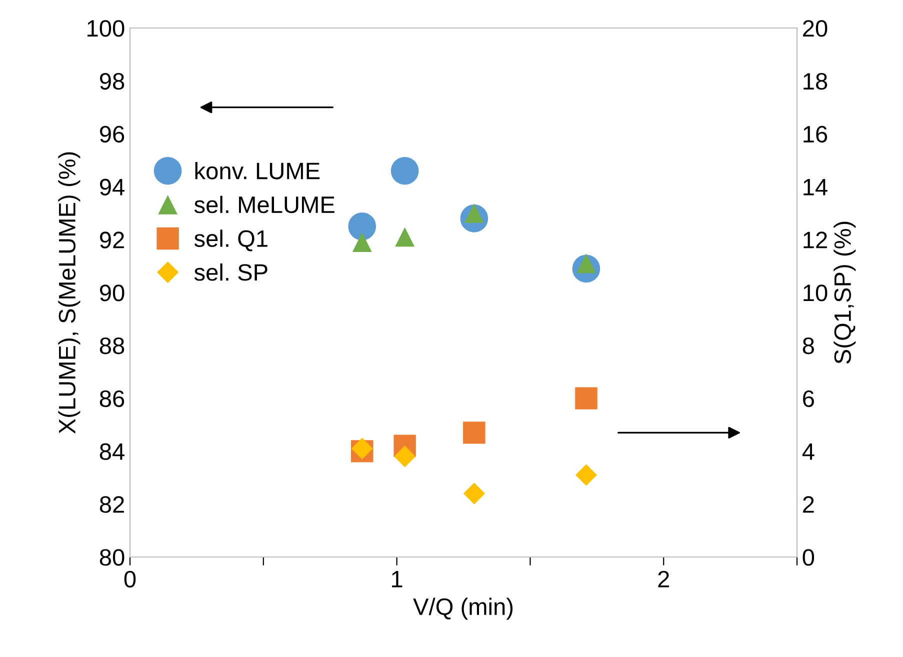 Image resolution: width=903 pixels, height=657 pixels. Describe the element at coordinates (112, 504) in the screenshot. I see `y-tick-label: 82` at that location.